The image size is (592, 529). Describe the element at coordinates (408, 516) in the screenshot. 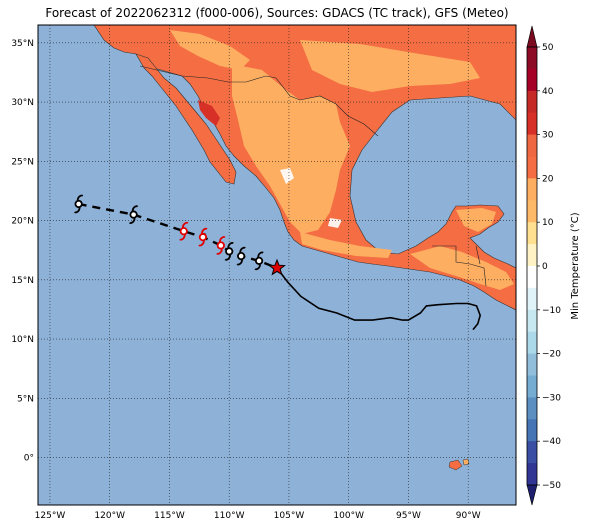

I see `lon-tick-label: 95°W` at that location.